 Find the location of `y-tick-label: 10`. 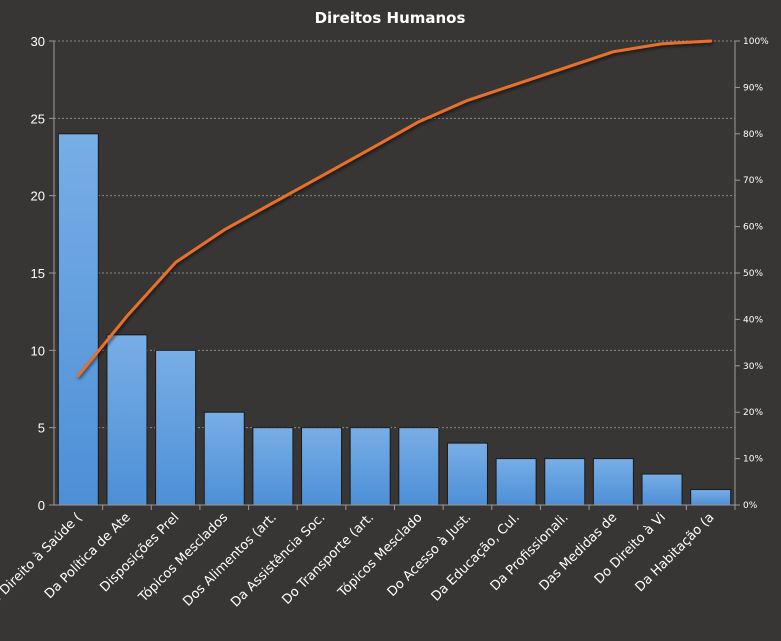

y-tick-label: 10 is located at coordinates (38, 350).